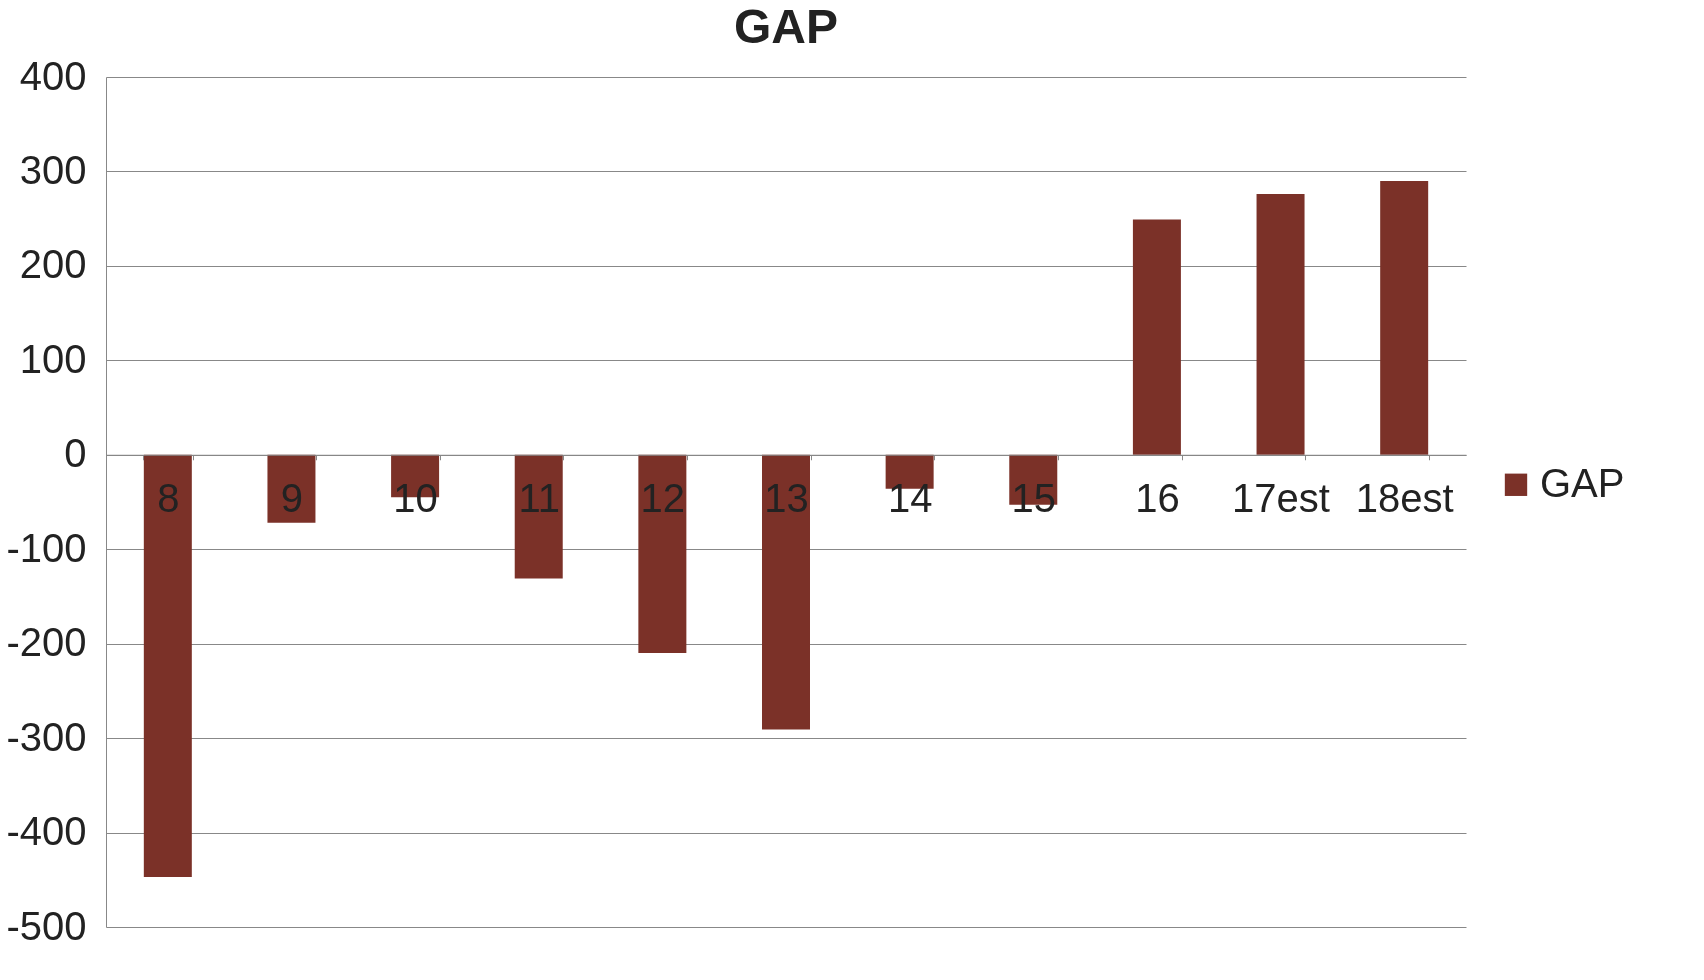 The width and height of the screenshot is (1704, 980). What do you see at coordinates (53, 358) in the screenshot?
I see `y-tick-label: 100` at bounding box center [53, 358].